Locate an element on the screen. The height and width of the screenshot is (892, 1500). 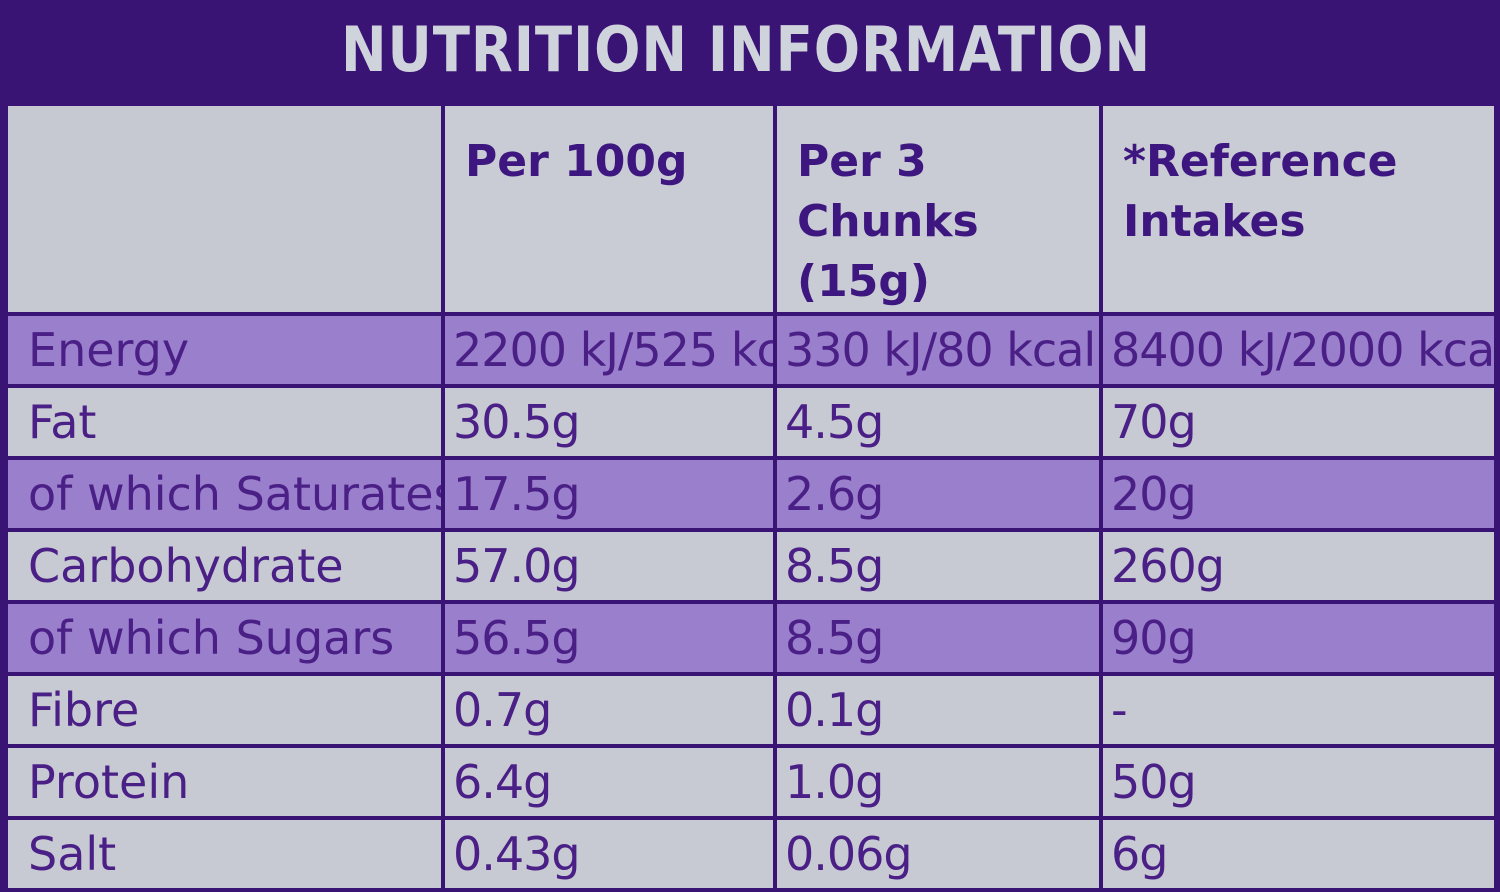
value-per-100g: 0.43g is located at coordinates (609, 854).